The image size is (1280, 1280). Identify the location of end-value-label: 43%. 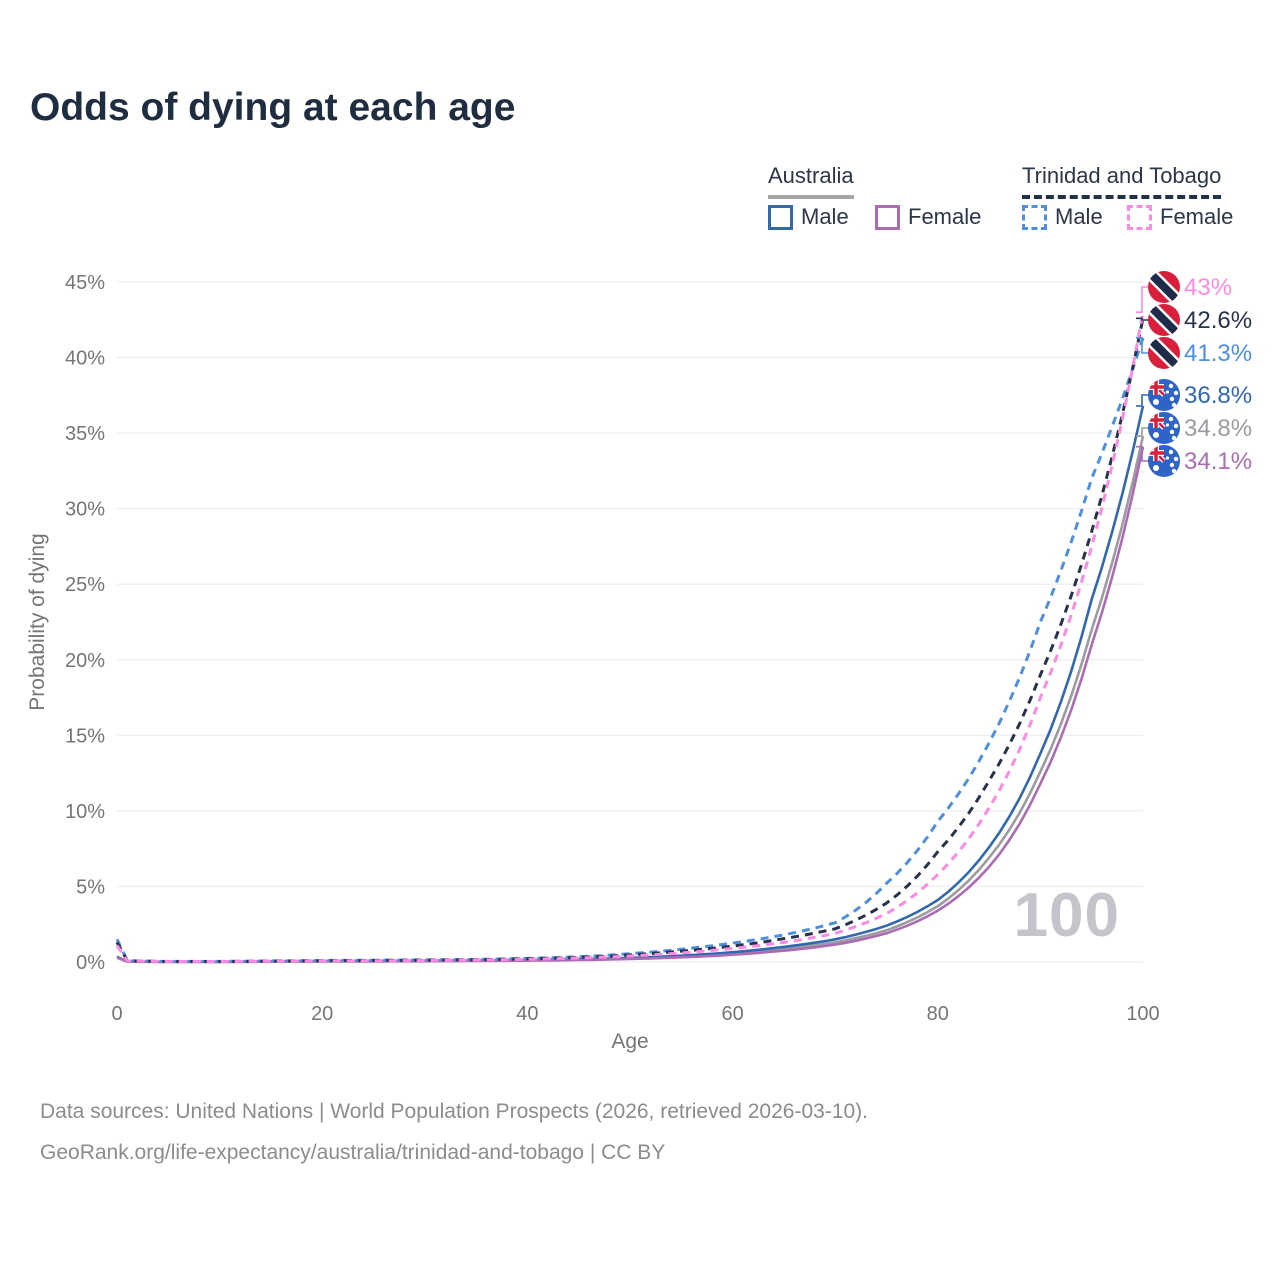
(1208, 287).